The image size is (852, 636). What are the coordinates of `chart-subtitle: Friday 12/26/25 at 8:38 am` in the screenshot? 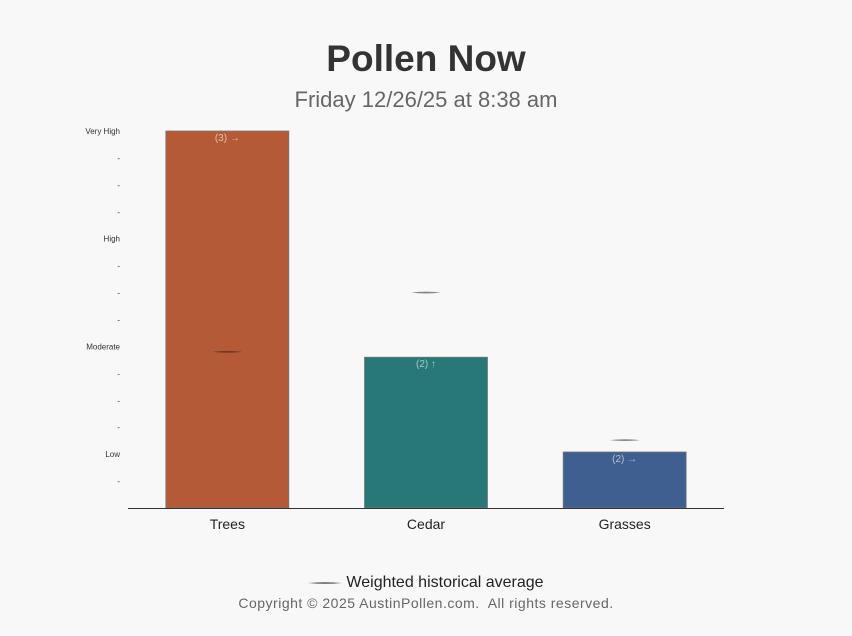 It's located at (426, 99).